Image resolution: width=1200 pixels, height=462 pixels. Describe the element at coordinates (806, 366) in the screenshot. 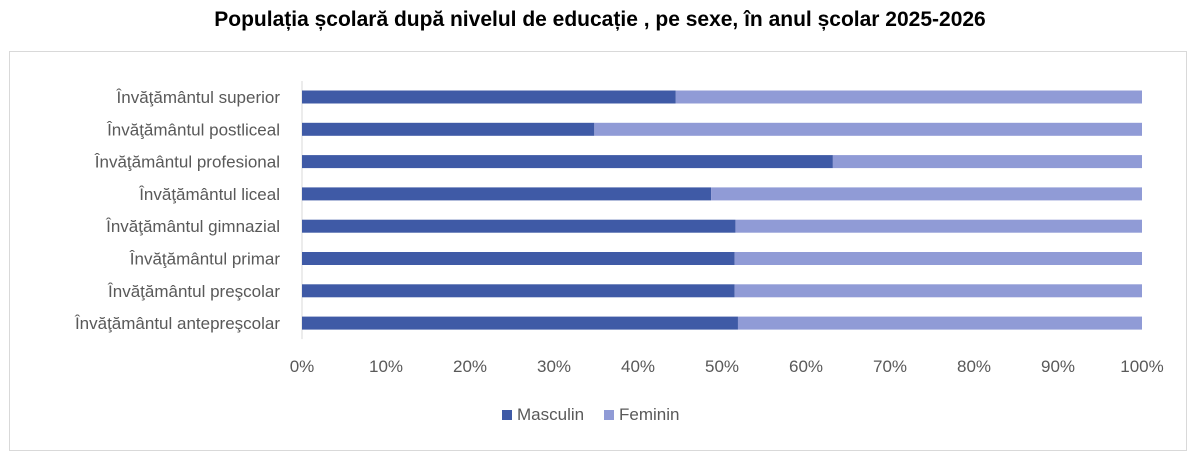

I see `x-tick-label: 60%` at that location.